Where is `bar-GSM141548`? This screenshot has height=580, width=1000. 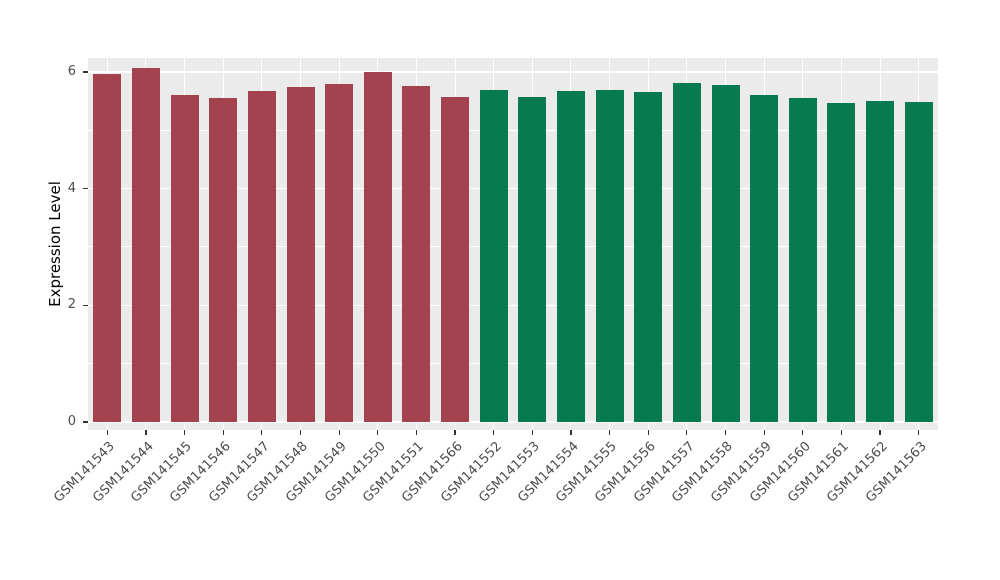 bar-GSM141548 is located at coordinates (300, 254).